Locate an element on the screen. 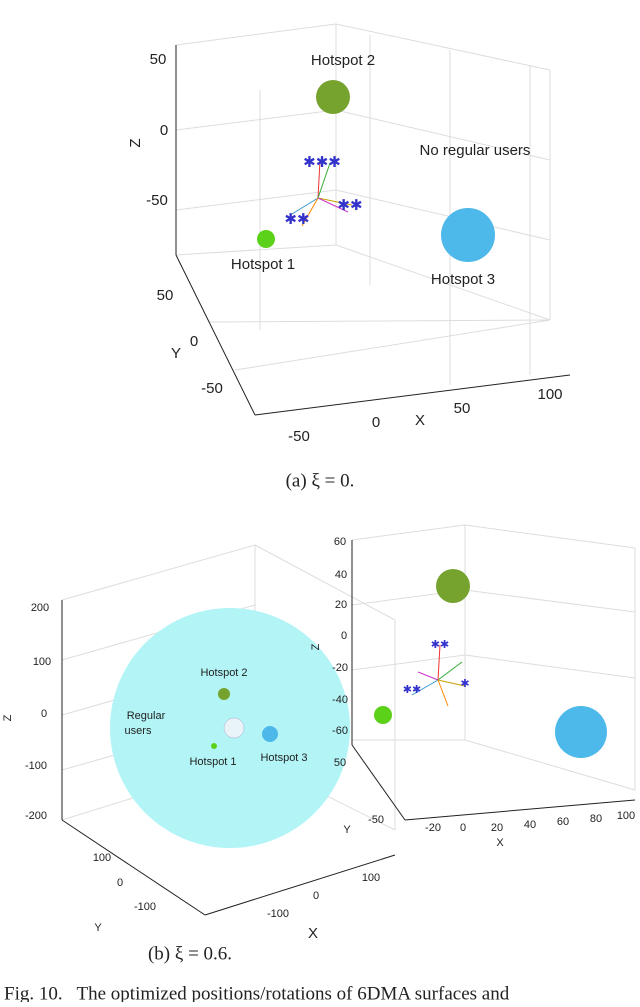  z-tick: -100 is located at coordinates (36, 766).